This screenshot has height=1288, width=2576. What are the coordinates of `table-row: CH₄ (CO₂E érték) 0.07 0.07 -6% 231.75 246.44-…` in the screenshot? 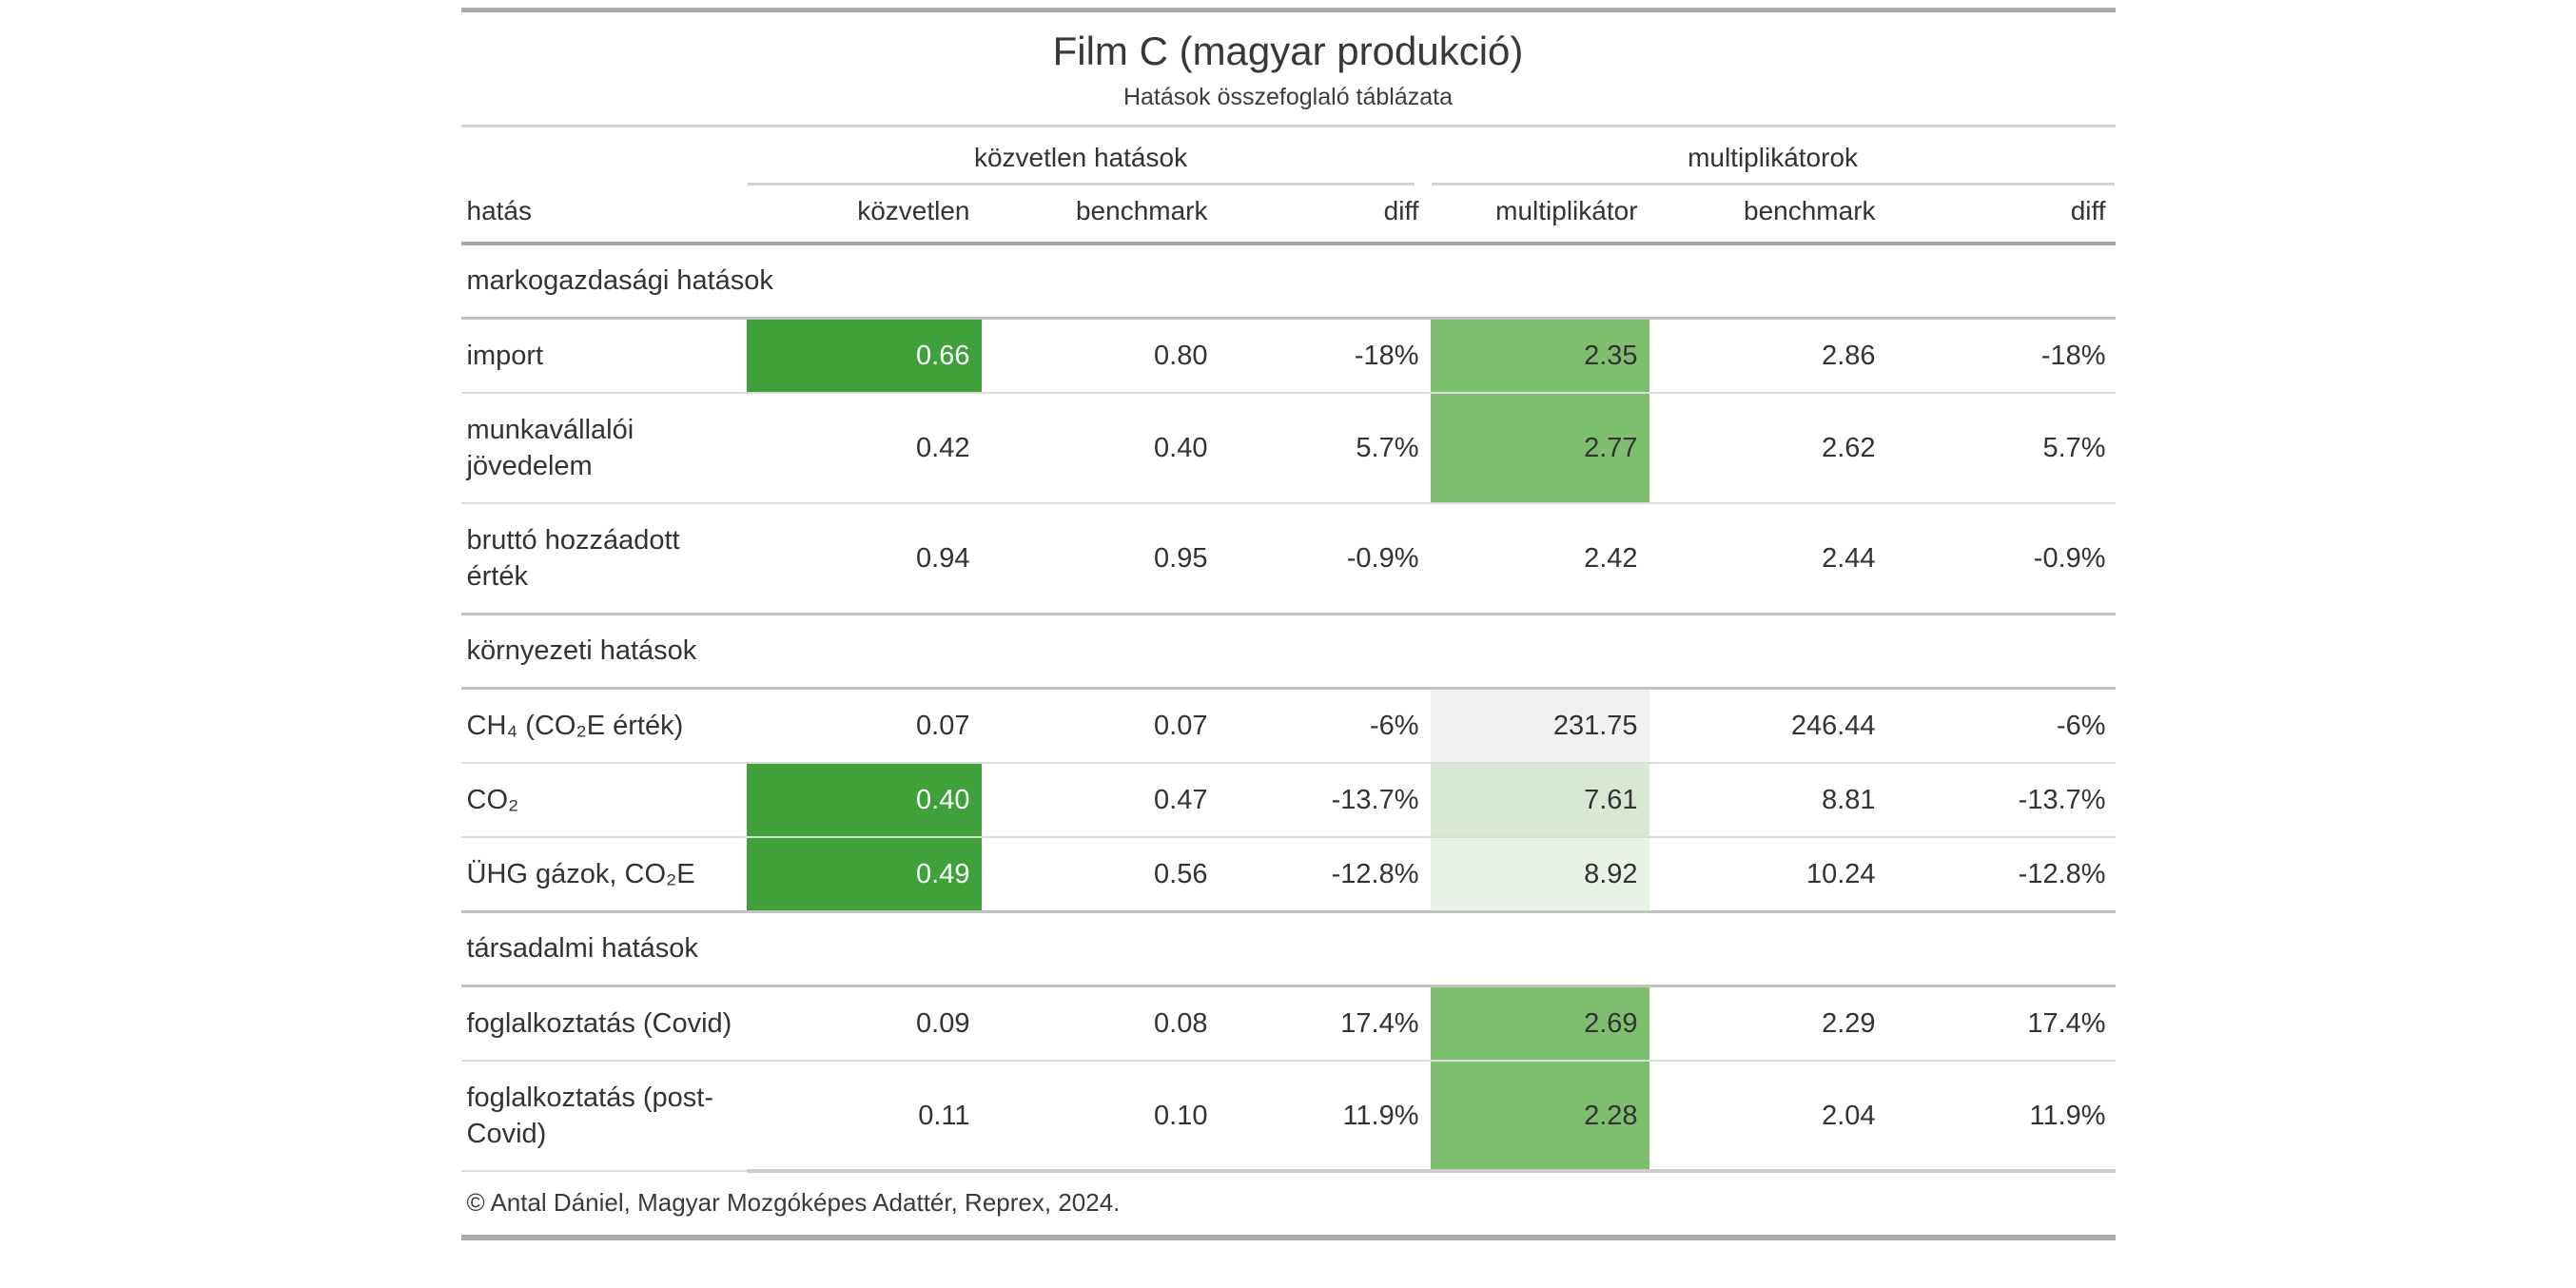 It's located at (1288, 726).